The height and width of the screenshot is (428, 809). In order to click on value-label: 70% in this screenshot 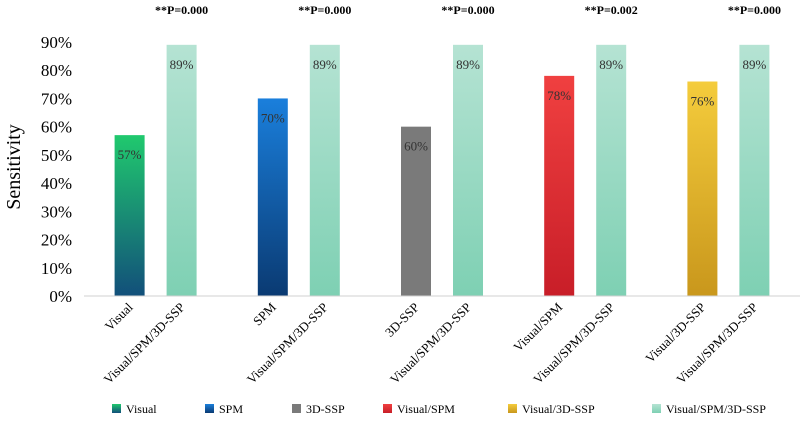, I will do `click(273, 117)`.